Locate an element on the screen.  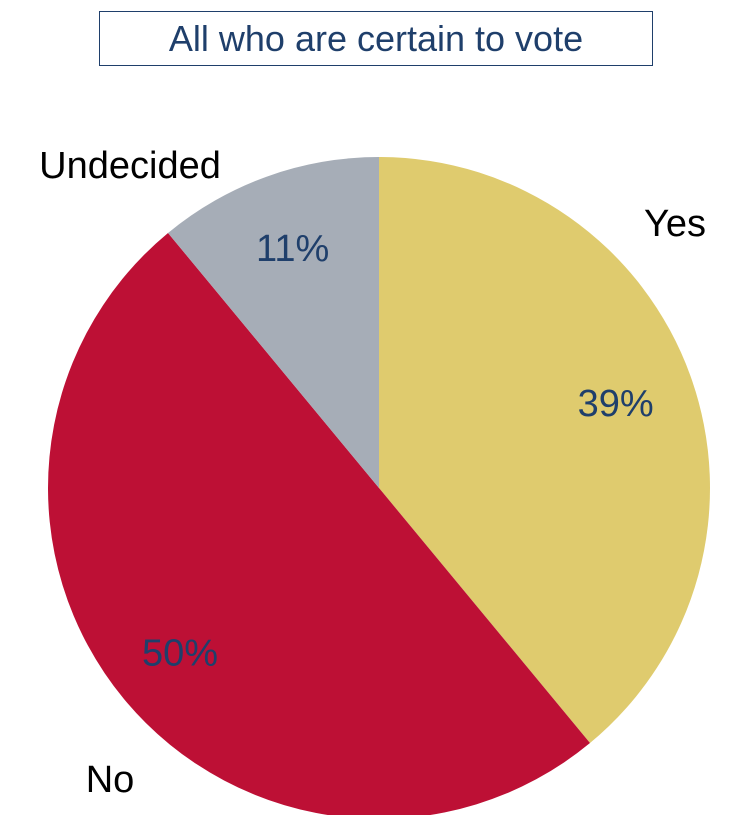
value-label-no: 50% is located at coordinates (180, 654).